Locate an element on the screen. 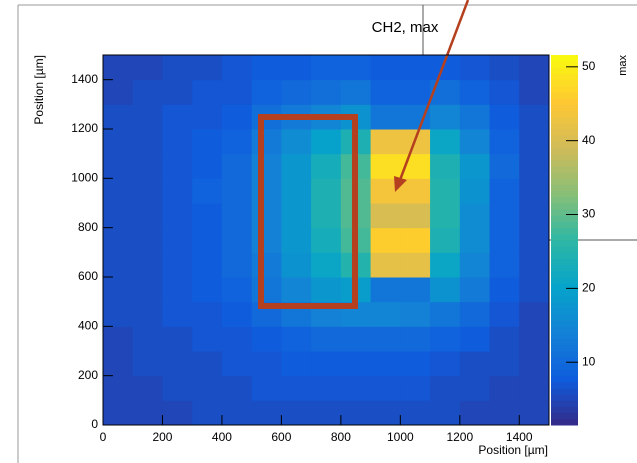 Image resolution: width=637 pixels, height=463 pixels. y-tick-label: 400 is located at coordinates (88, 326).